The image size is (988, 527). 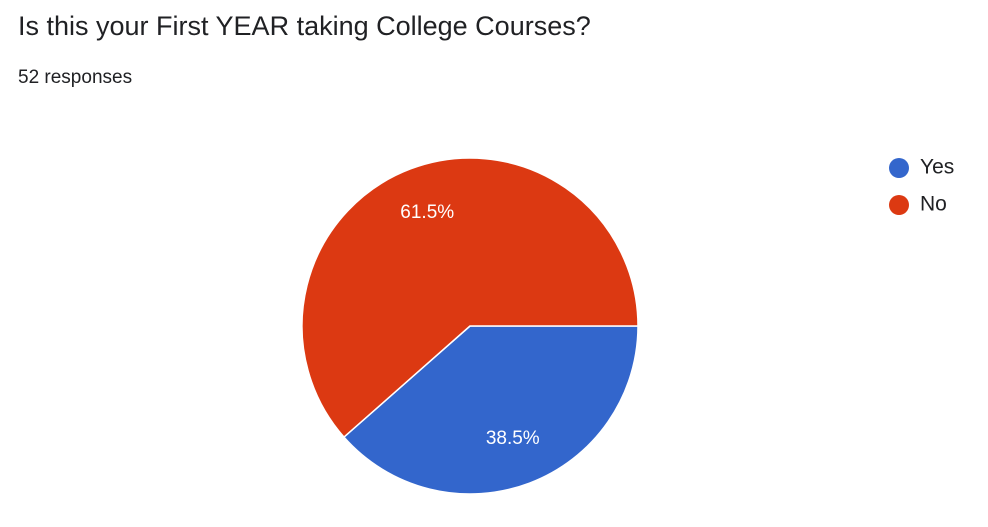 What do you see at coordinates (75, 77) in the screenshot?
I see `chart-subtitle: 52 responses` at bounding box center [75, 77].